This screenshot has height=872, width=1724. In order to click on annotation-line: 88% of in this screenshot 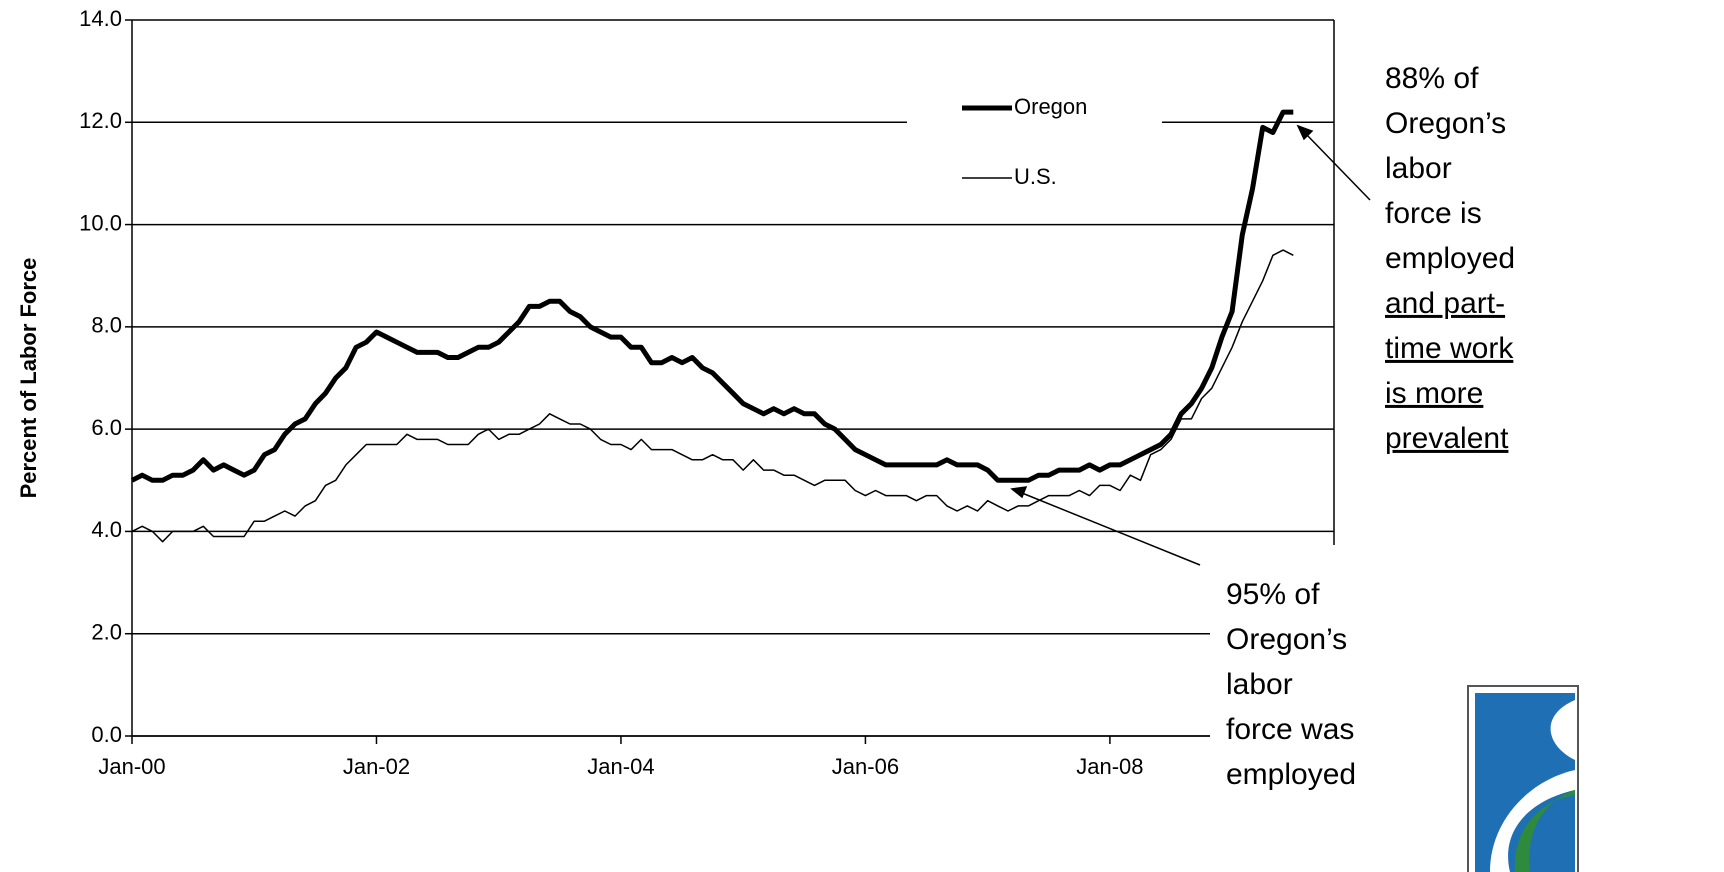, I will do `click(1432, 78)`.